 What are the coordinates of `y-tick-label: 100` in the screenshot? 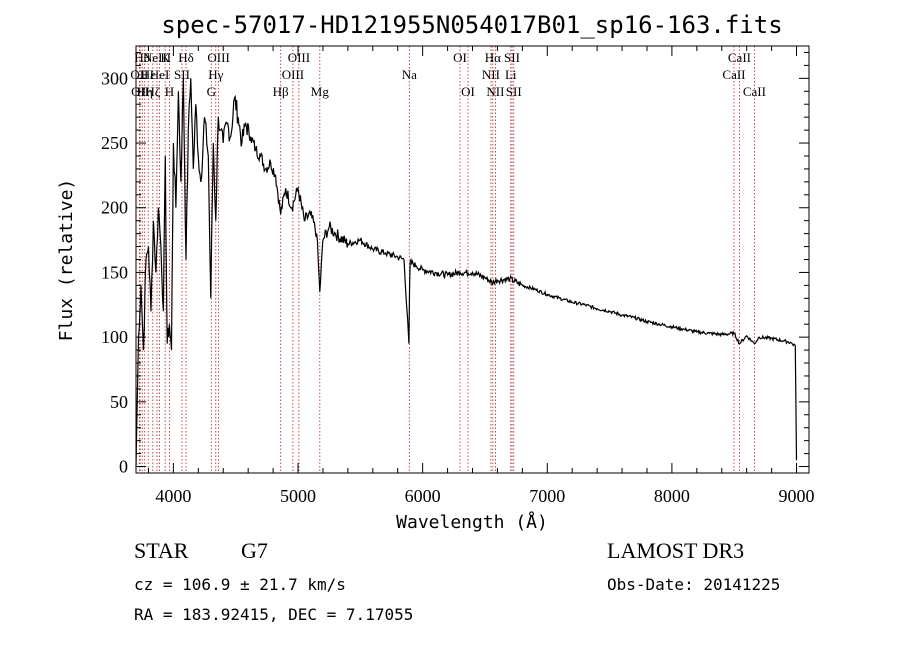 It's located at (114, 337).